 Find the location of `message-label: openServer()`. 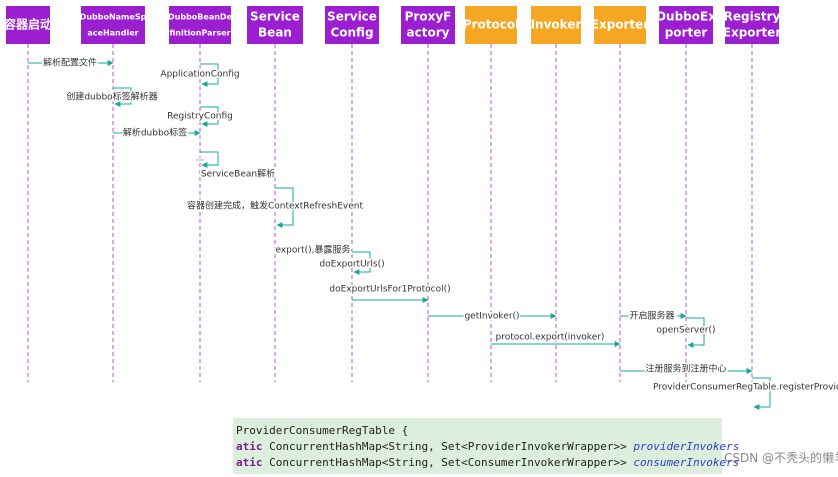

message-label: openServer() is located at coordinates (686, 331).